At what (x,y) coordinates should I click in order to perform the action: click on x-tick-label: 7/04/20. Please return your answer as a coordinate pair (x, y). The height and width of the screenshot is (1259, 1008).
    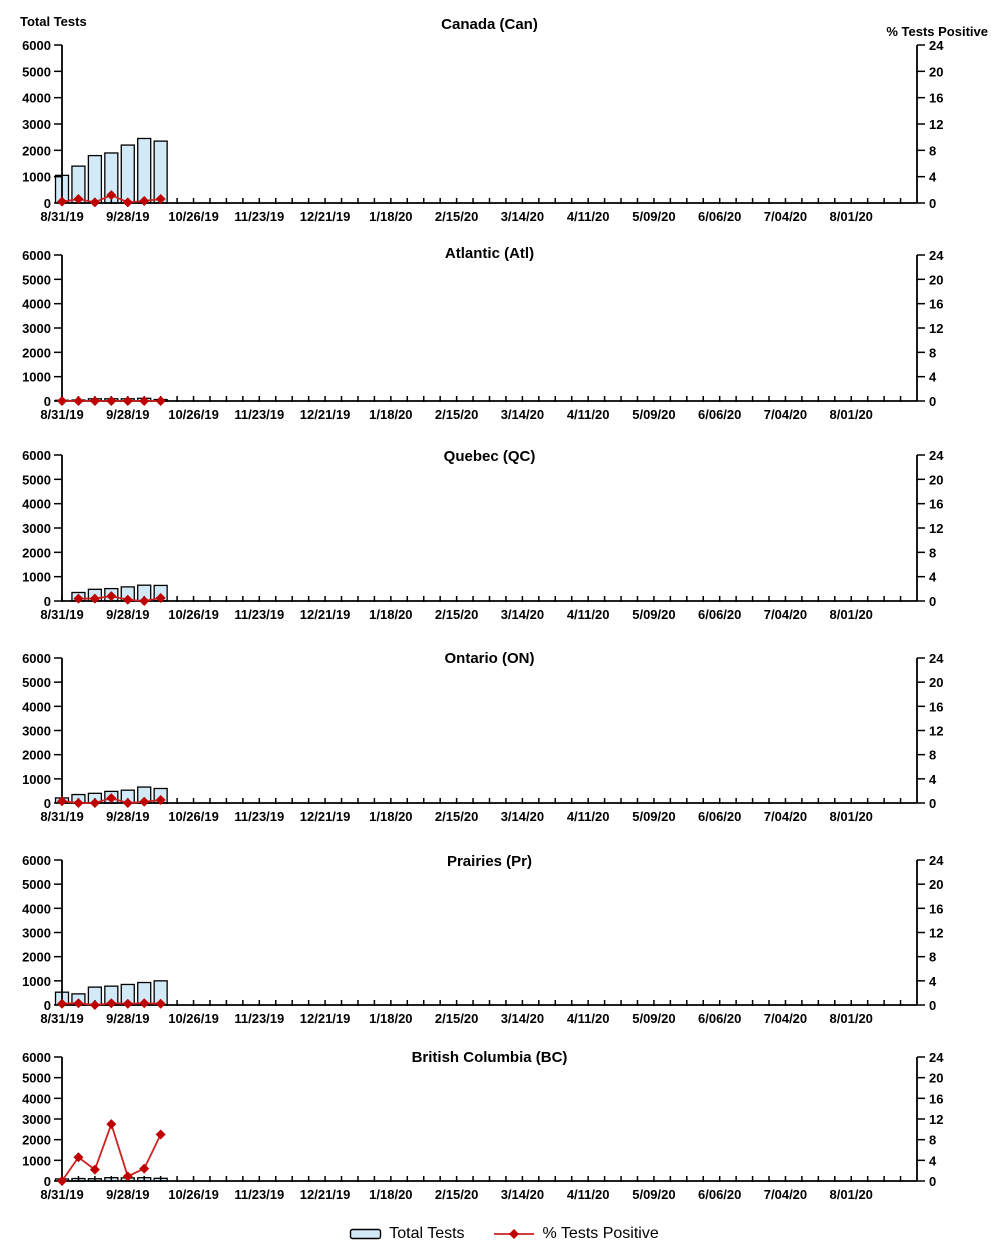
    Looking at the image, I should click on (785, 1194).